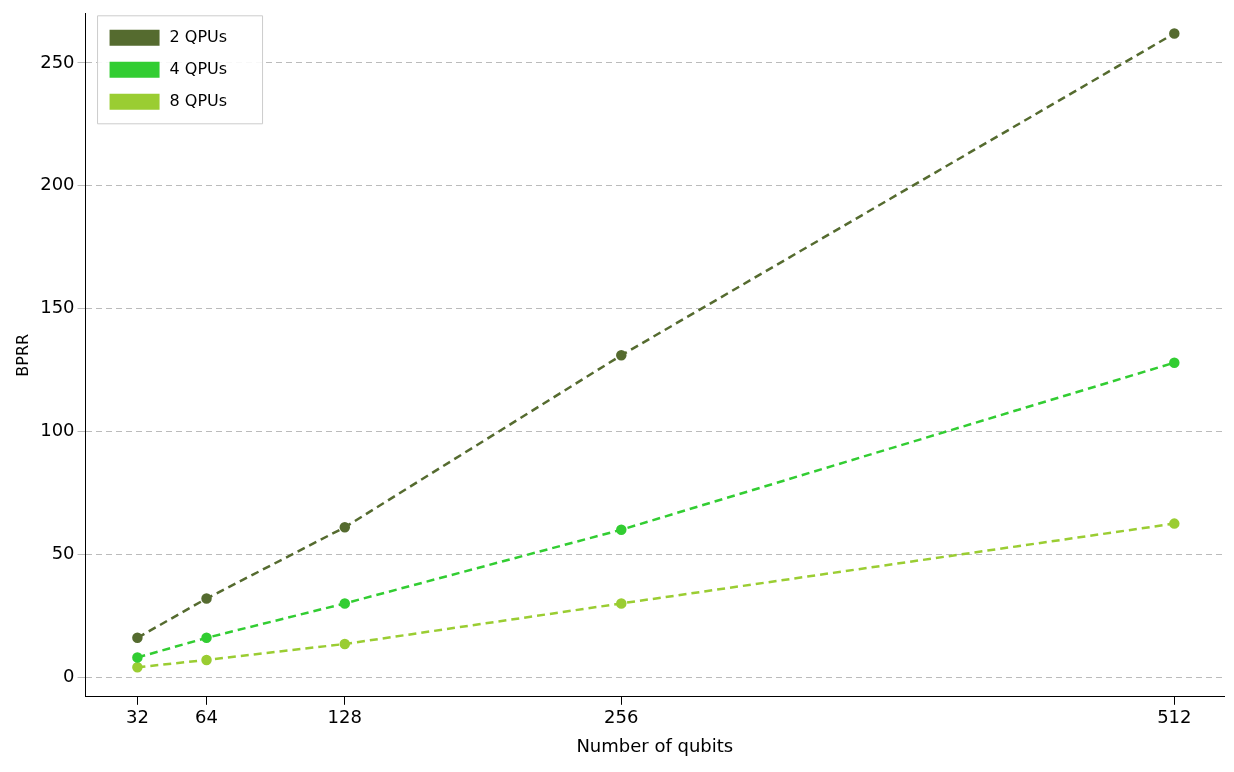 The image size is (1234, 772). What do you see at coordinates (22, 355) in the screenshot?
I see `y-axis-title: BPRR` at bounding box center [22, 355].